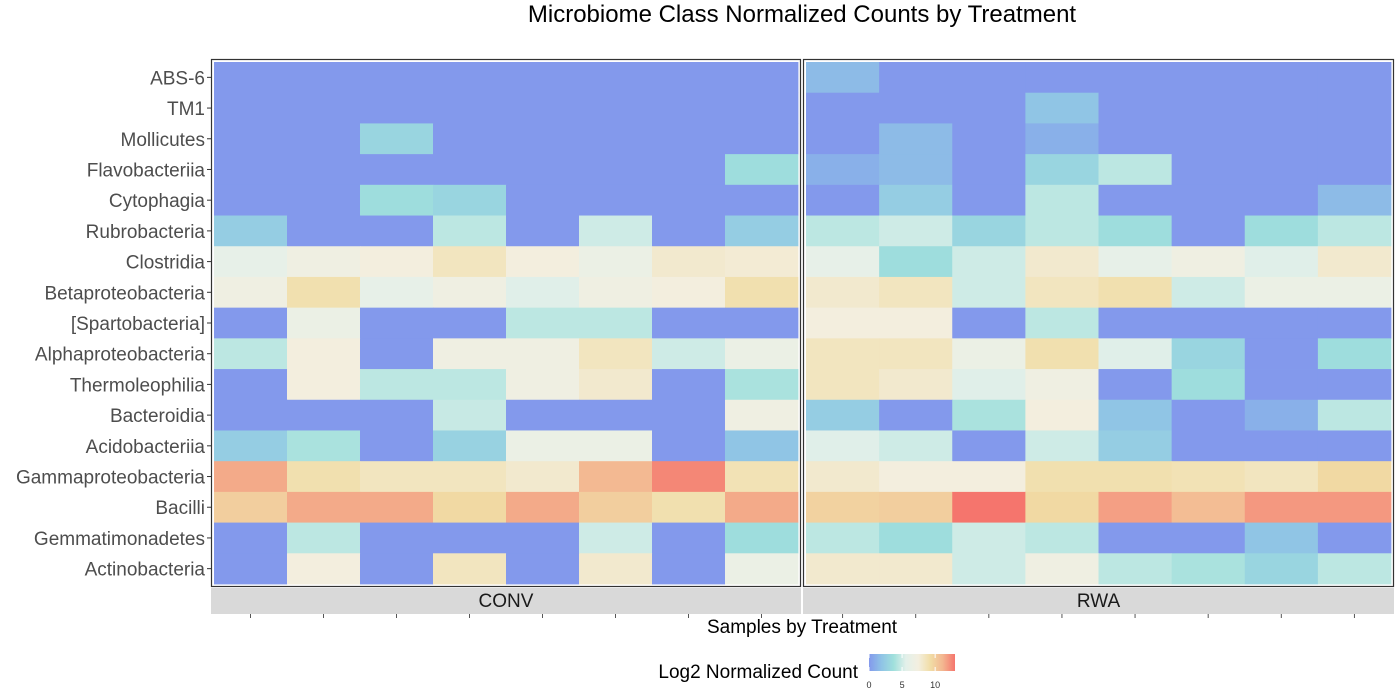 This screenshot has height=700, width=1400. I want to click on legend-colorbar, so click(912, 662).